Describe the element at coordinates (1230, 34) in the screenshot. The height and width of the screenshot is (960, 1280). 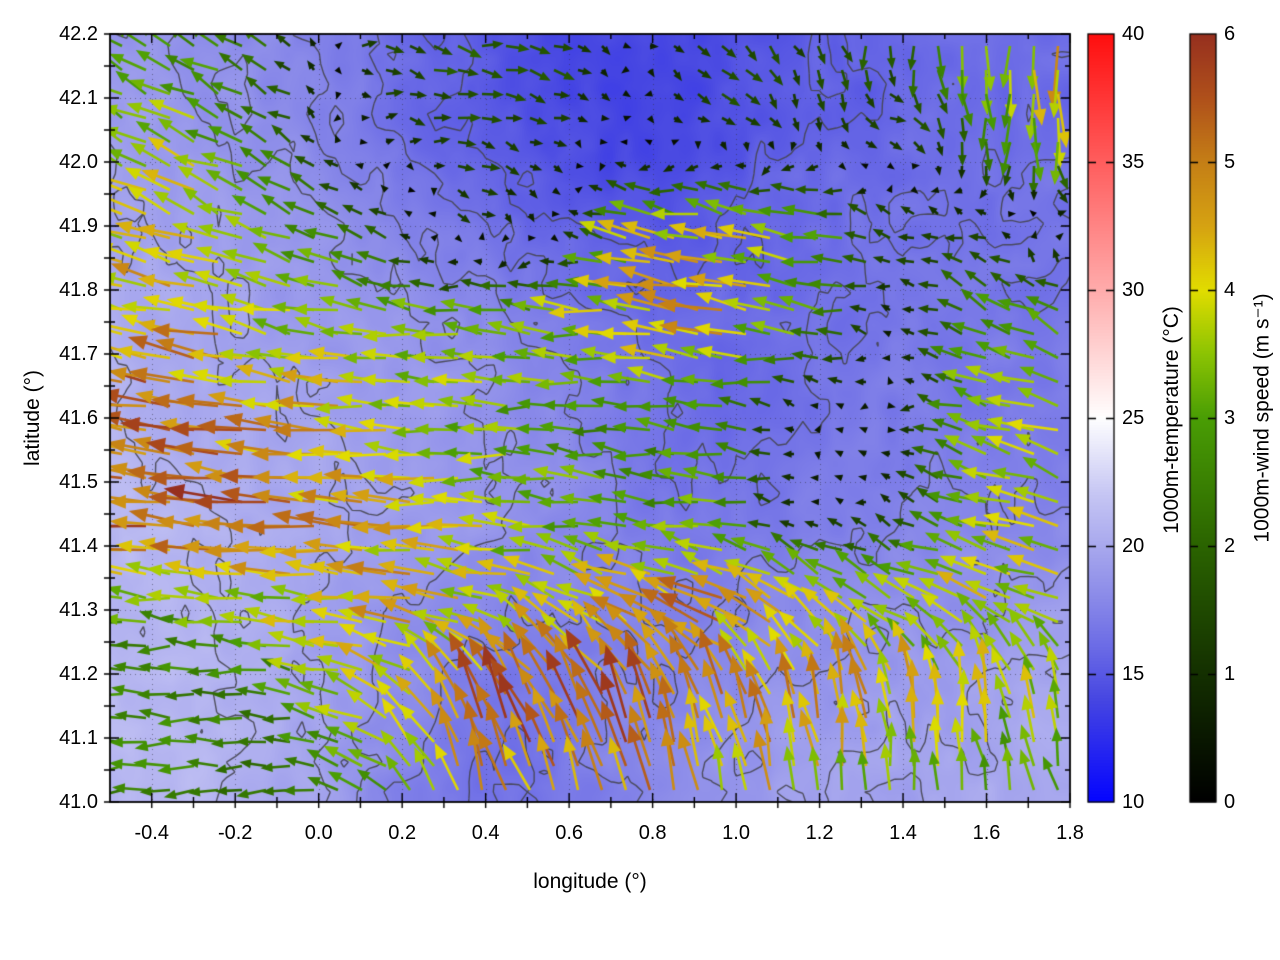
I see `colorbar-windspeed-tick-label: 6` at that location.